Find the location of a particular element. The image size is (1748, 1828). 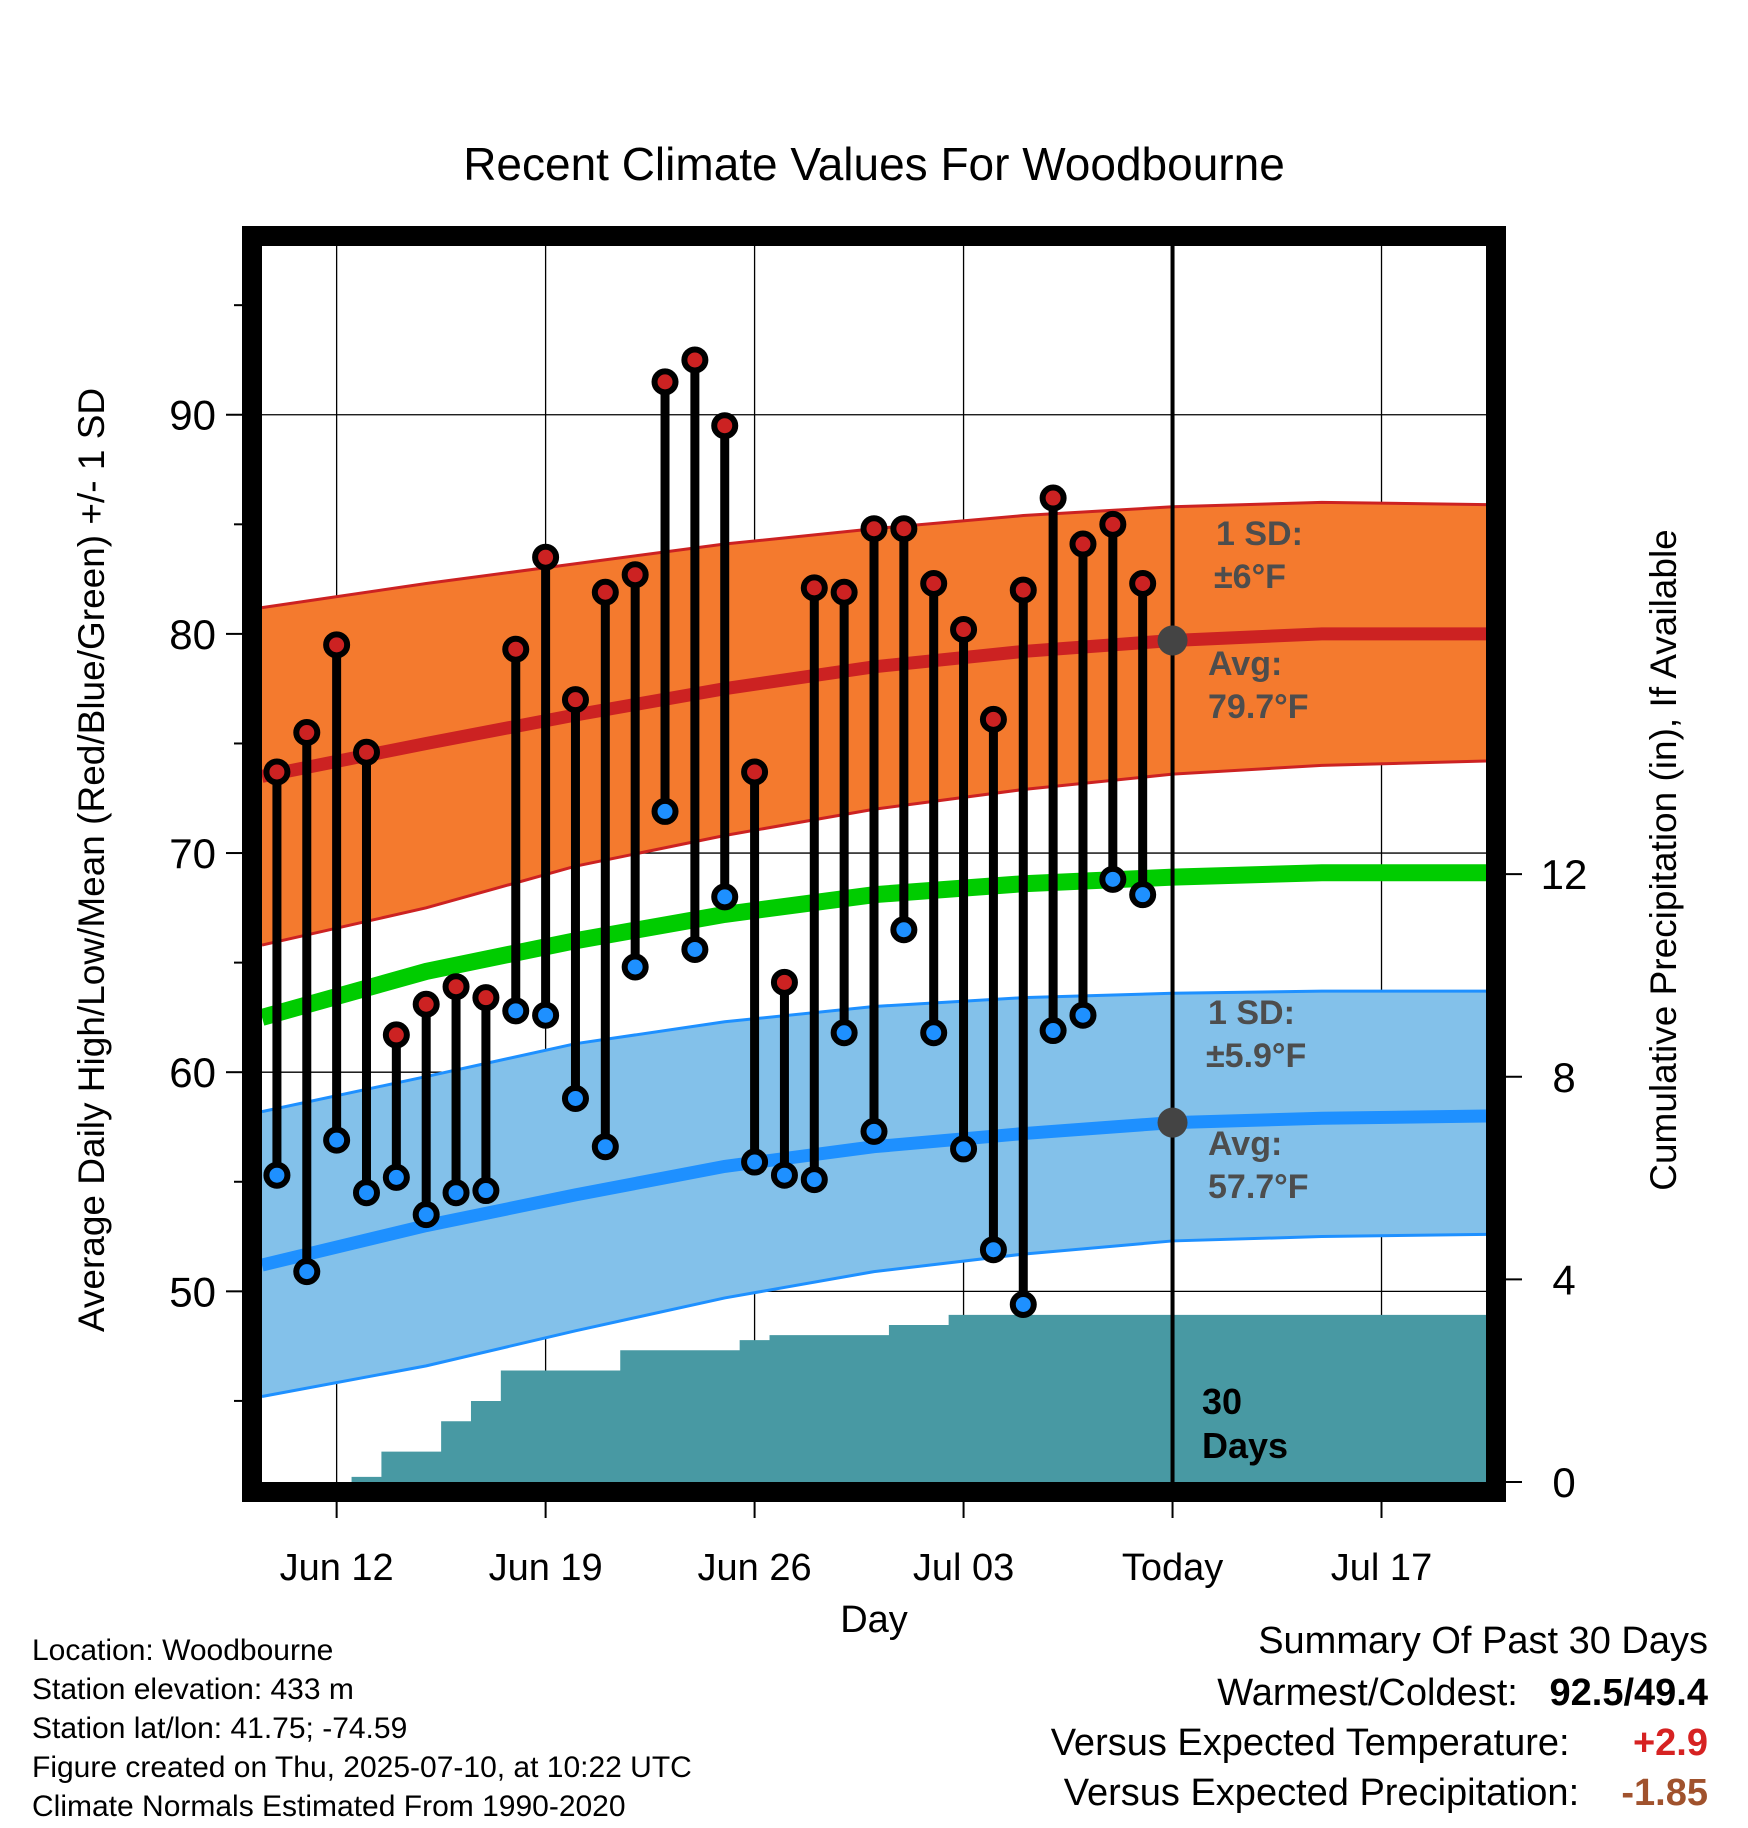

summary-precip: Versus Expected Precipitation: -1.85 is located at coordinates (1386, 1793).